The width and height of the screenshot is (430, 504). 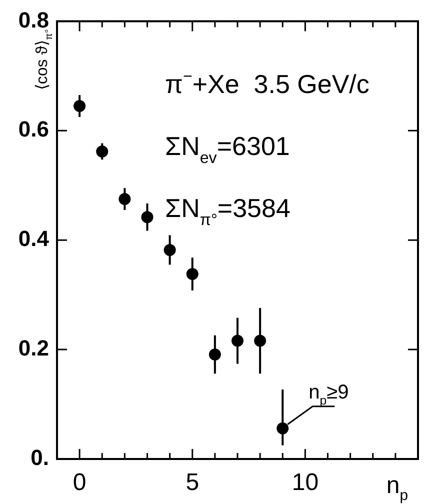 I want to click on y-tick-label: 0.4, so click(x=34, y=239).